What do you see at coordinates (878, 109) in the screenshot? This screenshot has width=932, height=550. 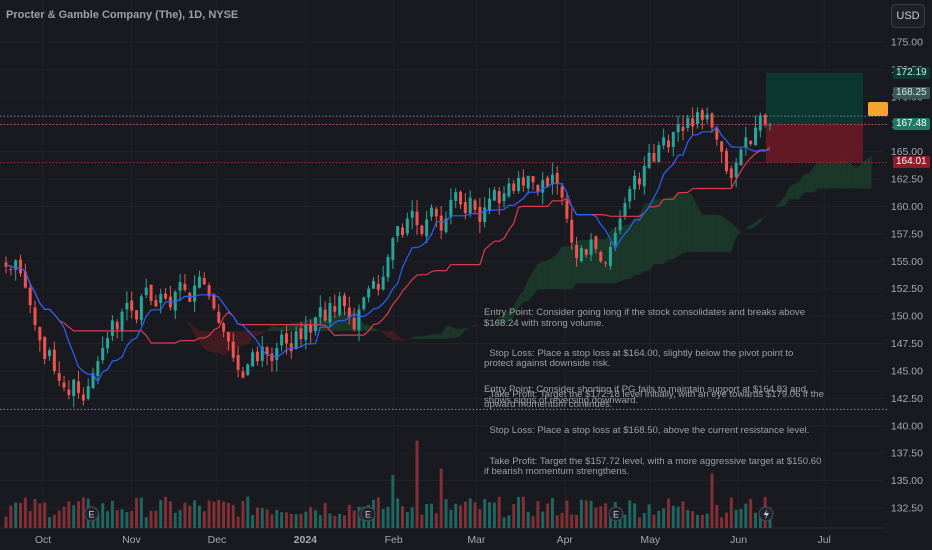 I see `alert-flag` at bounding box center [878, 109].